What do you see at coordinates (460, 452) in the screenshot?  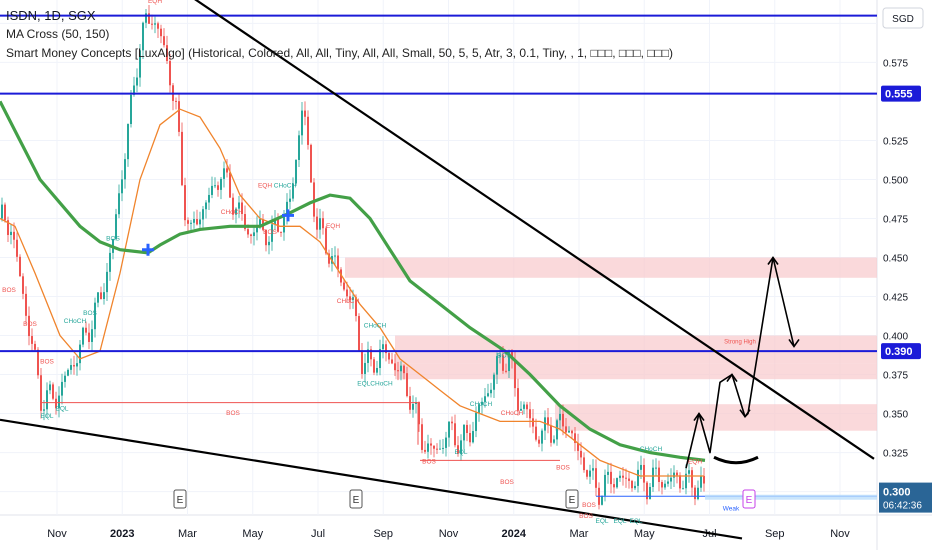 I see `smc-label-22: EQL` at bounding box center [460, 452].